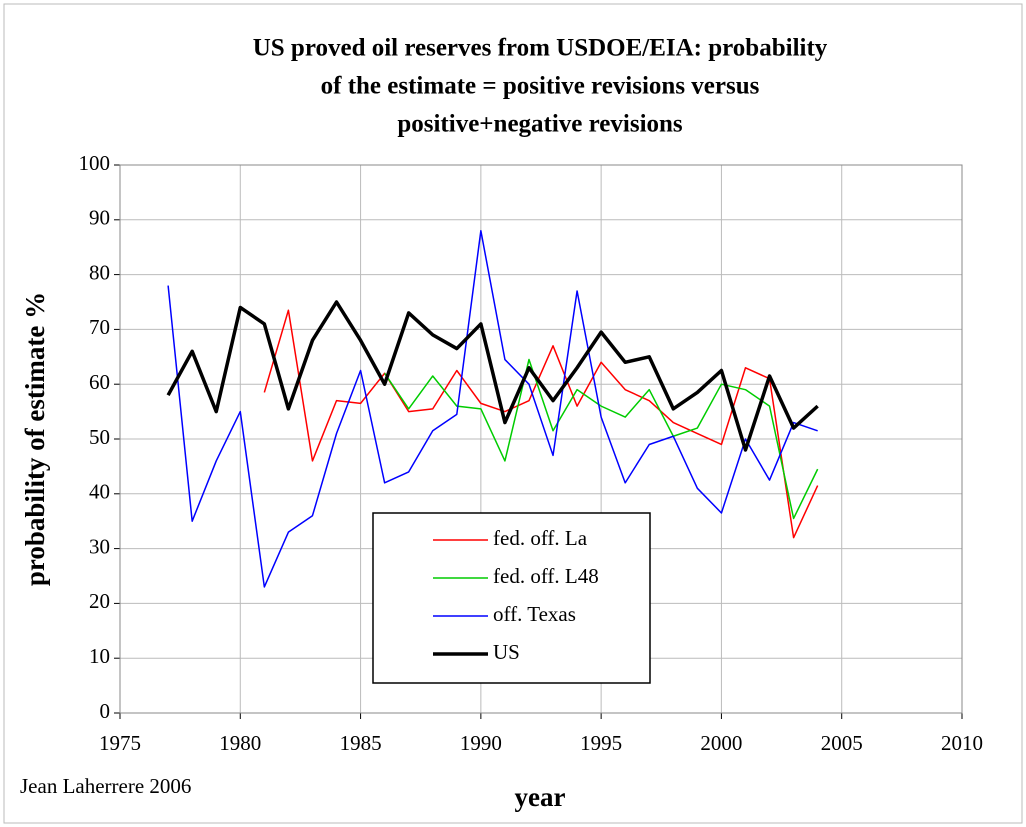  Describe the element at coordinates (721, 743) in the screenshot. I see `x-tick-label: 2000` at that location.